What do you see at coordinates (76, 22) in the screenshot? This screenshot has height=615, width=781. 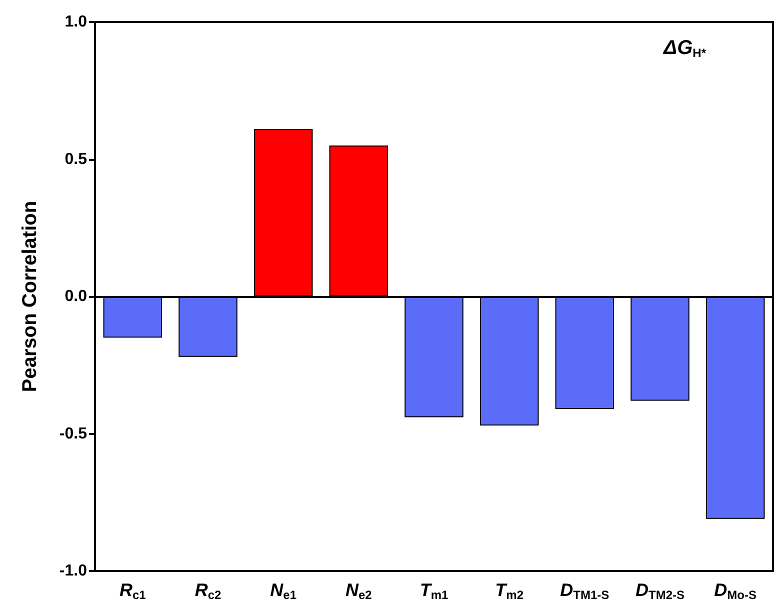 I see `y-tick-label: 1.0` at bounding box center [76, 22].